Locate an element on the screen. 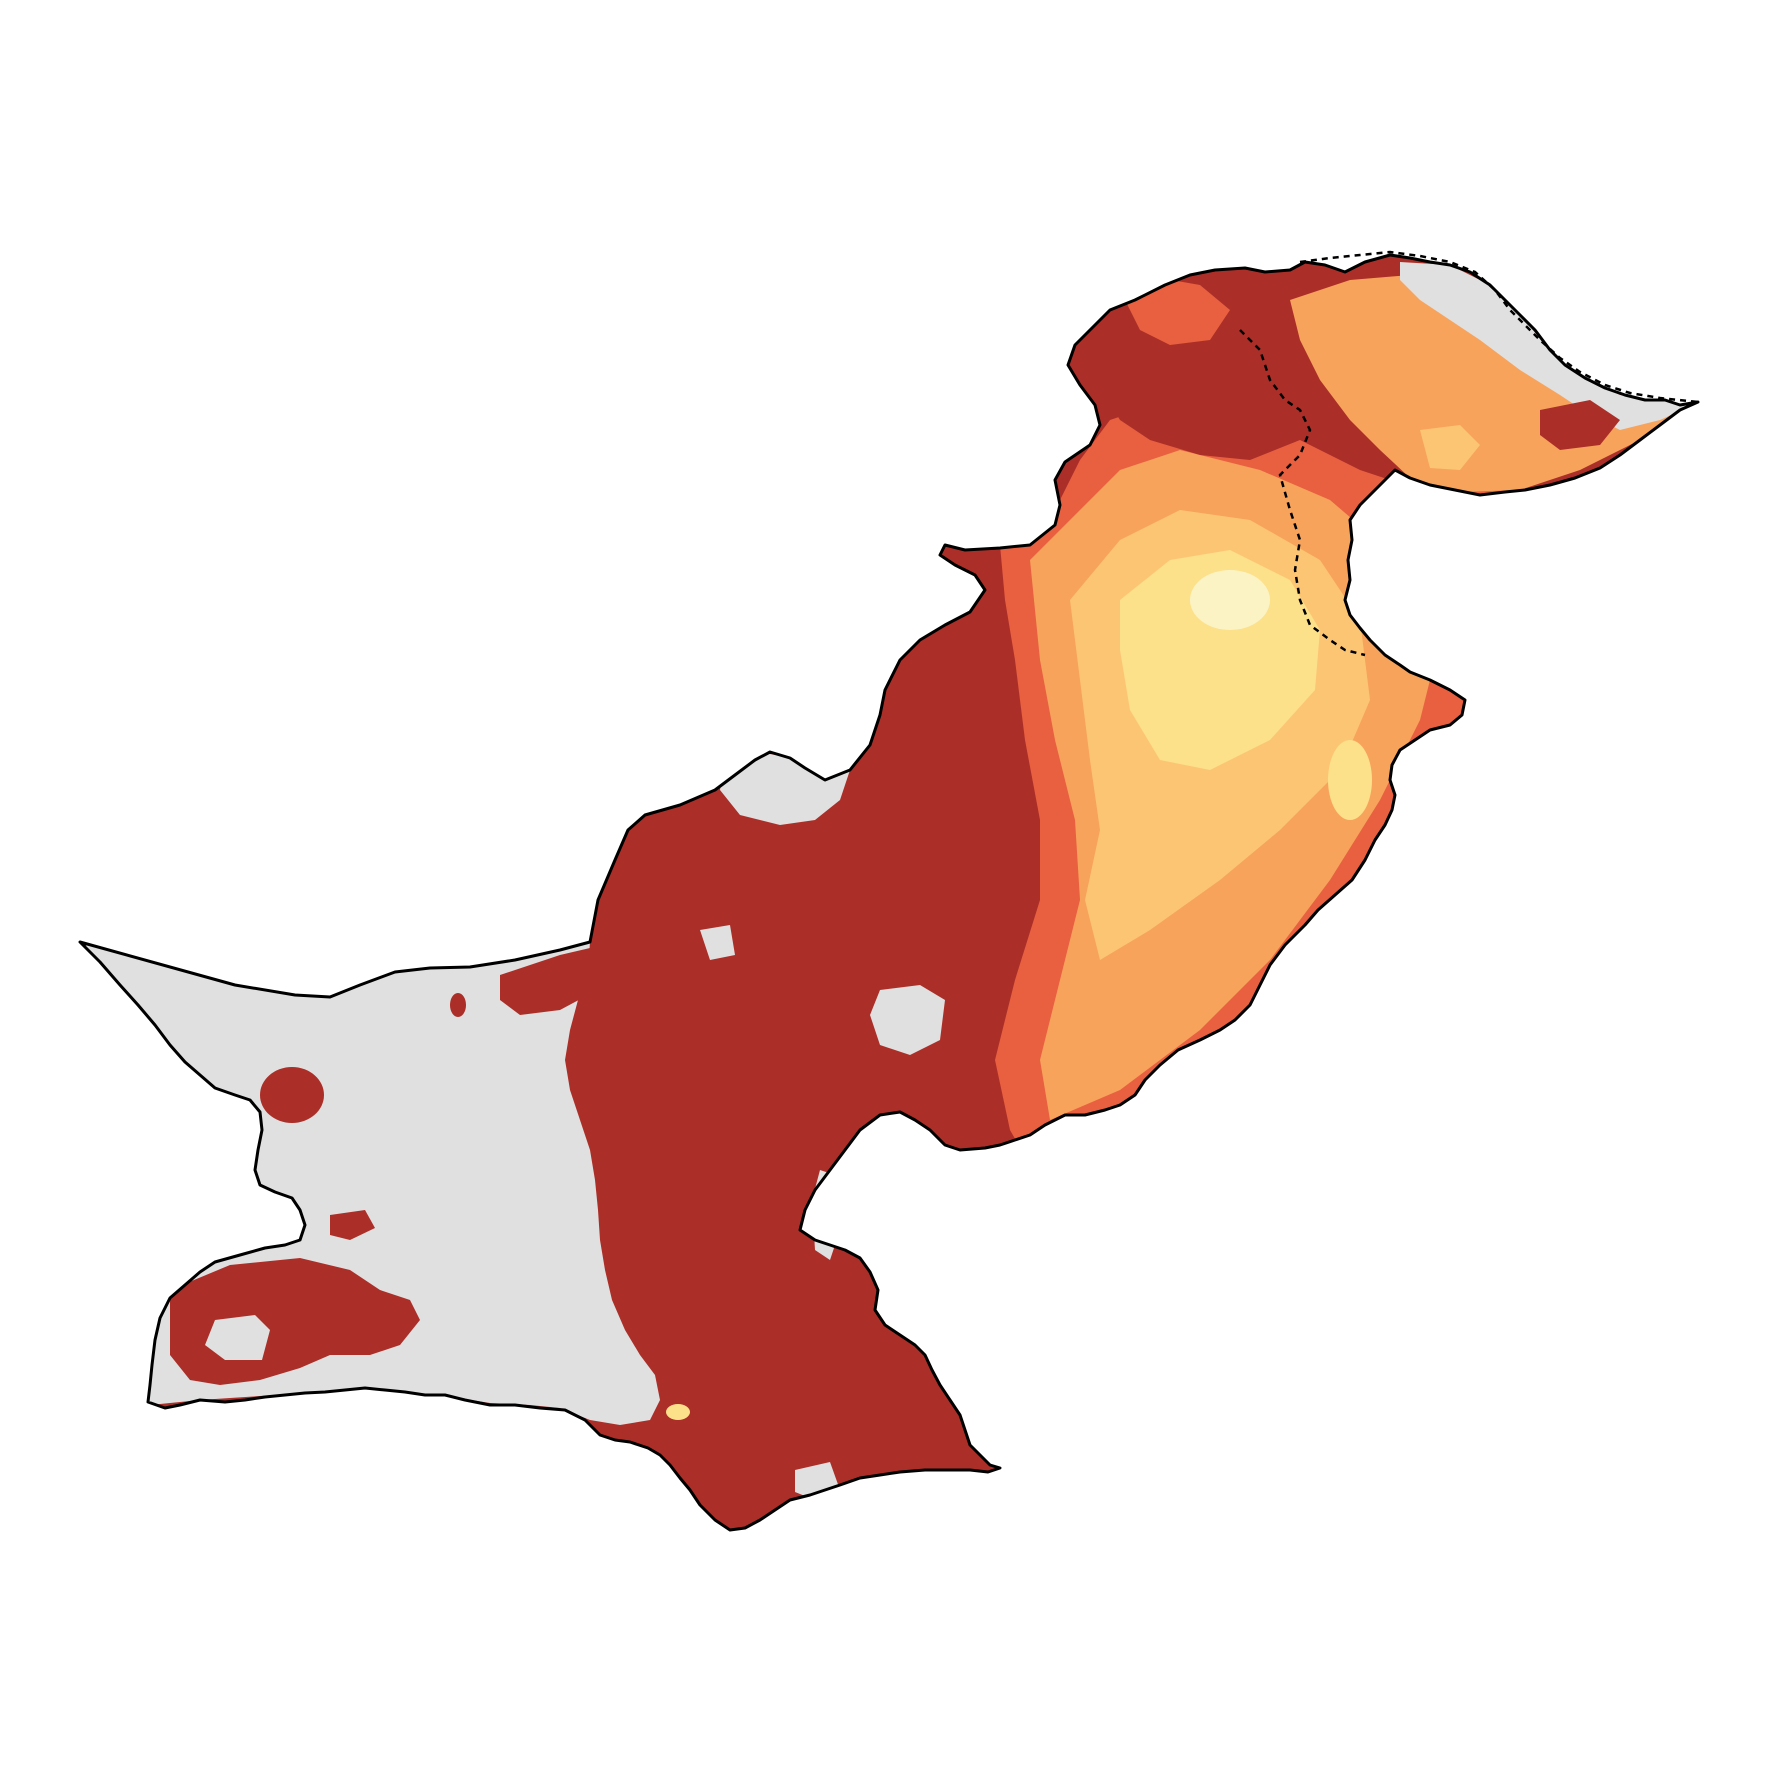 The image size is (1772, 1772). disputed-nodata-zone is located at coordinates (1549, 346).